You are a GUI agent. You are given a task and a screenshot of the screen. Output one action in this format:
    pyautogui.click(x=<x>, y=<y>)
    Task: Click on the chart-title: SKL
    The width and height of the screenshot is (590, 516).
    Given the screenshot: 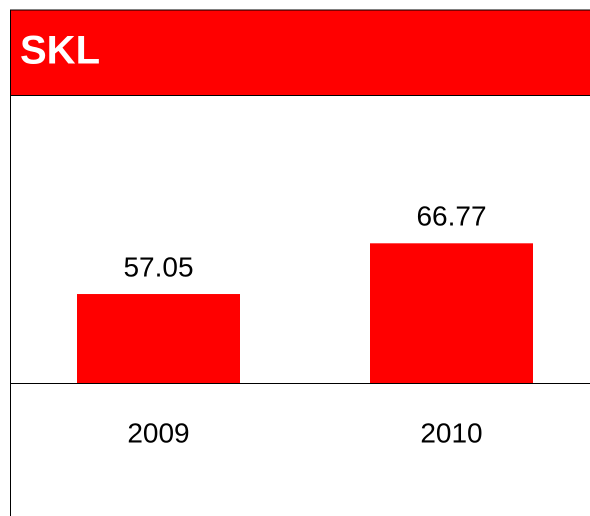 What is the action you would take?
    pyautogui.click(x=60, y=51)
    